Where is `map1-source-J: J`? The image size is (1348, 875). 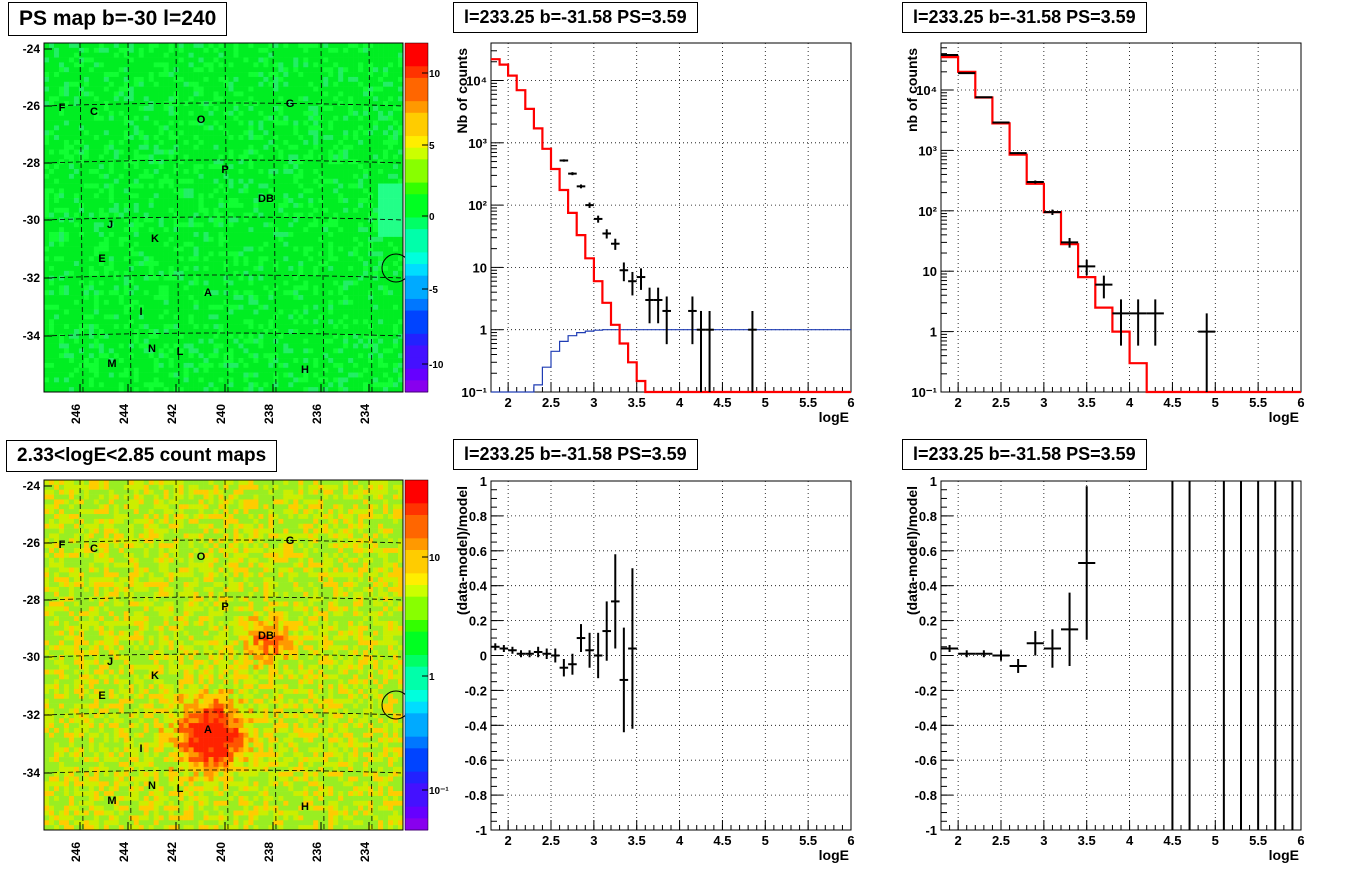 map1-source-J: J is located at coordinates (110, 225).